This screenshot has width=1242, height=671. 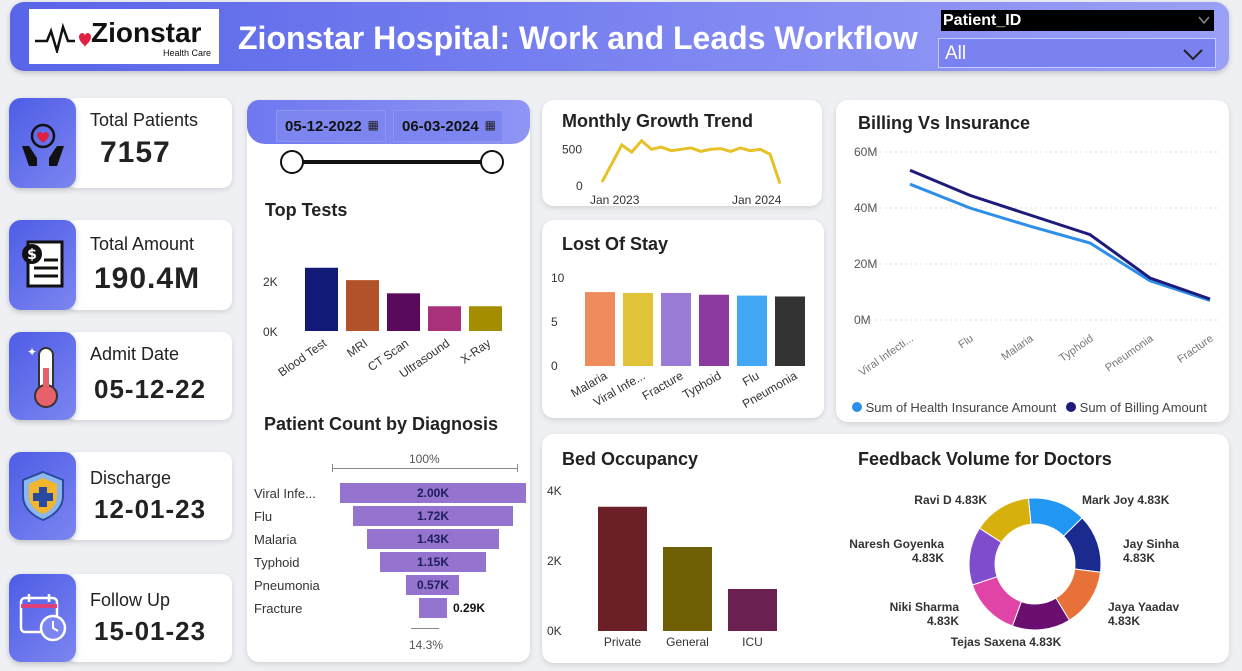 I want to click on funnel-value-label: 1.43K, so click(x=432, y=539).